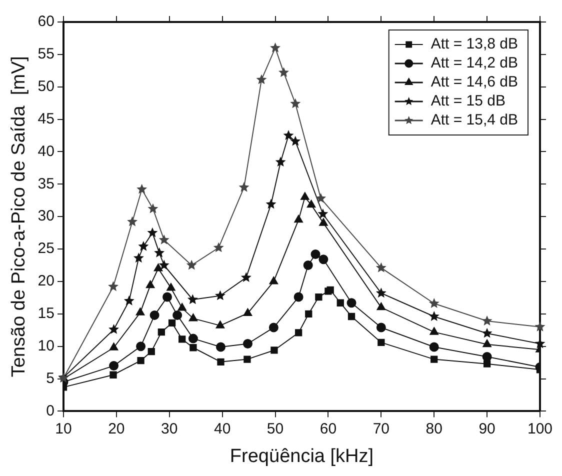  Describe the element at coordinates (46, 119) in the screenshot. I see `y-tick-label: 45` at that location.